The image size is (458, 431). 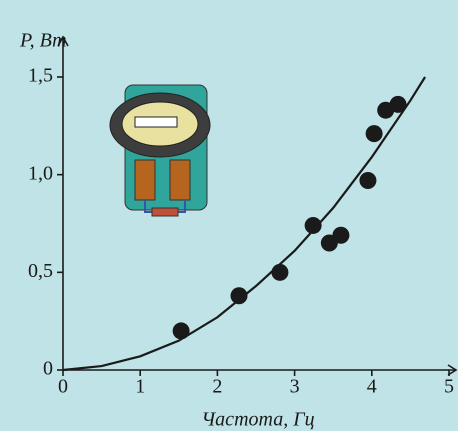 What do you see at coordinates (257, 420) in the screenshot?
I see `x-axis-label: Частота, Гц` at bounding box center [257, 420].